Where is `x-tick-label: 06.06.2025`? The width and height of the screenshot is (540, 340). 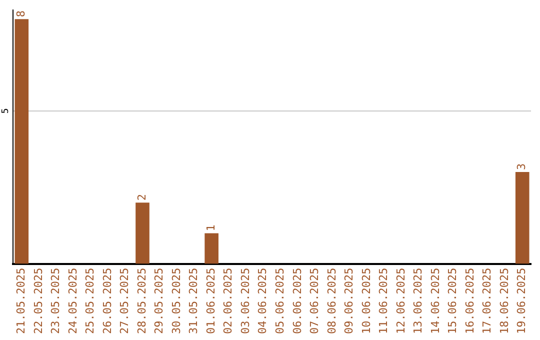
x-tick-label: 06.06.2025 is located at coordinates (297, 301).